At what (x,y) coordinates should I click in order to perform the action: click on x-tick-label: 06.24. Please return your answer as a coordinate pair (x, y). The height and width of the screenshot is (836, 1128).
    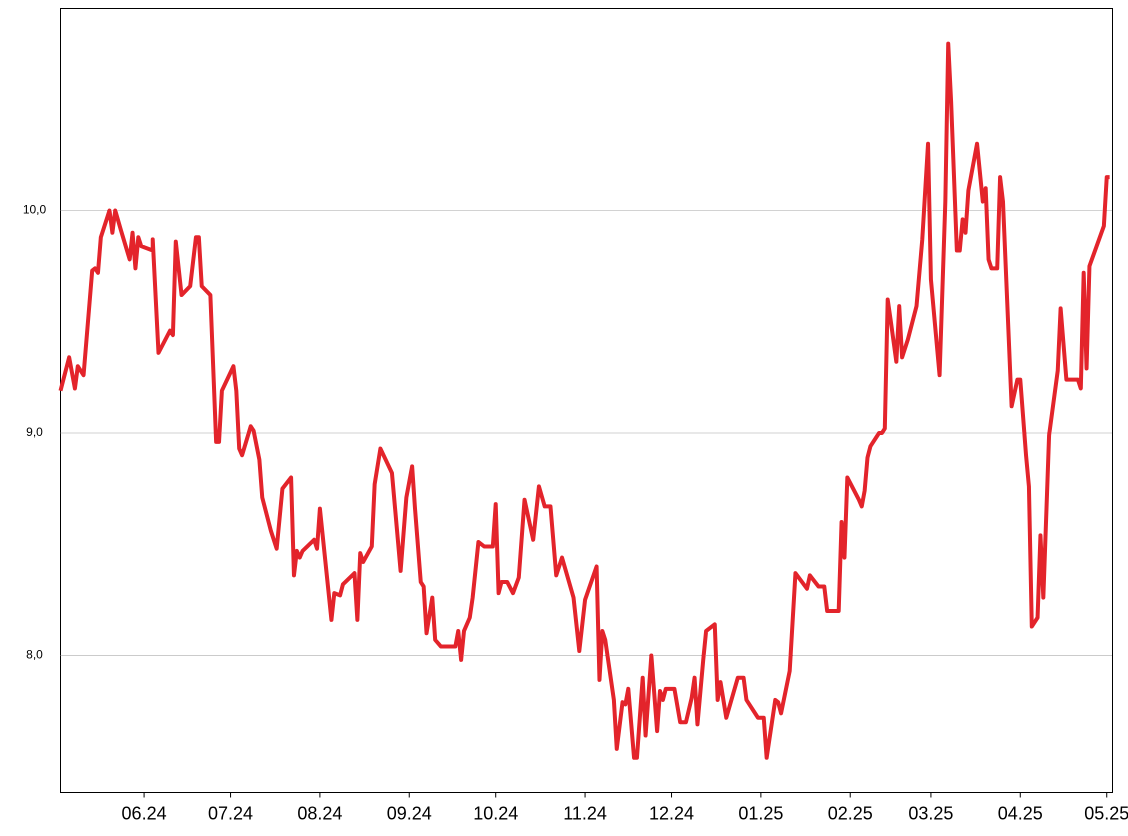
    Looking at the image, I should click on (144, 813).